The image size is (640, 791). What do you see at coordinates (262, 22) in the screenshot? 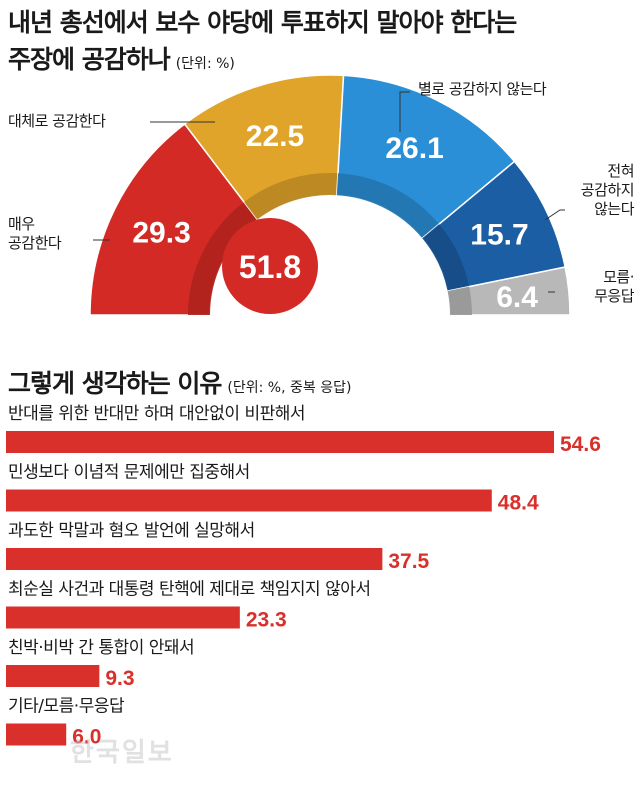
I see `title-line-1: 내년 총선에서 보수 야당에 투표하지 말아야 한다는` at bounding box center [262, 22].